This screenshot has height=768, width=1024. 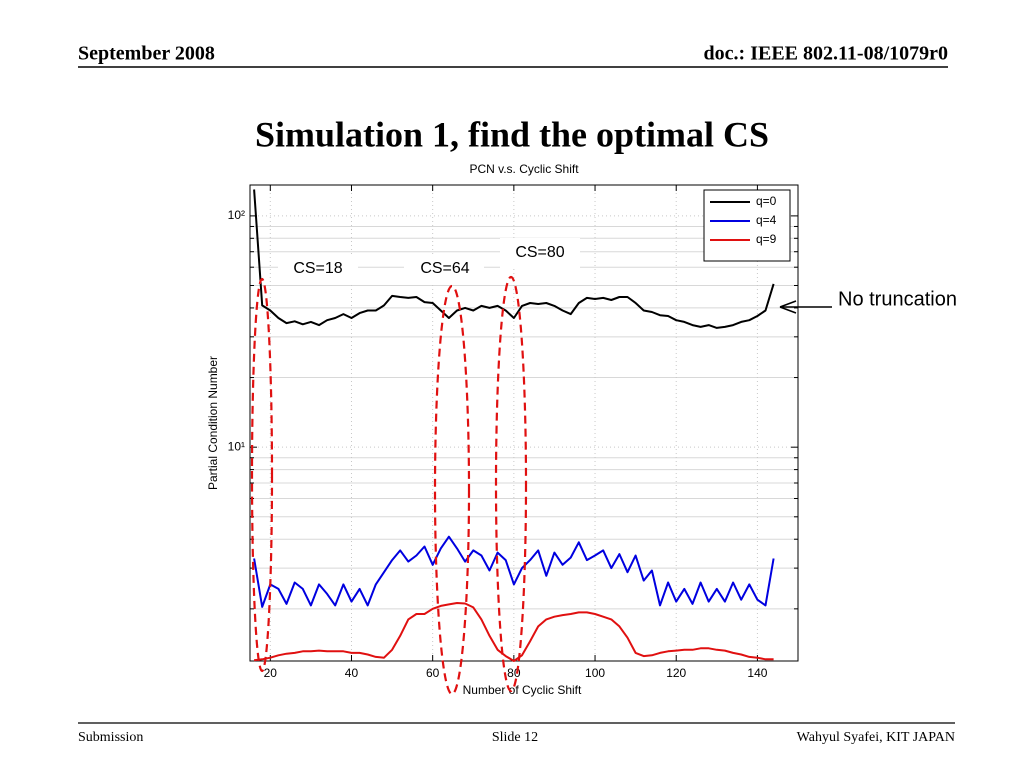 I want to click on annotation: CS=18, so click(x=317, y=268).